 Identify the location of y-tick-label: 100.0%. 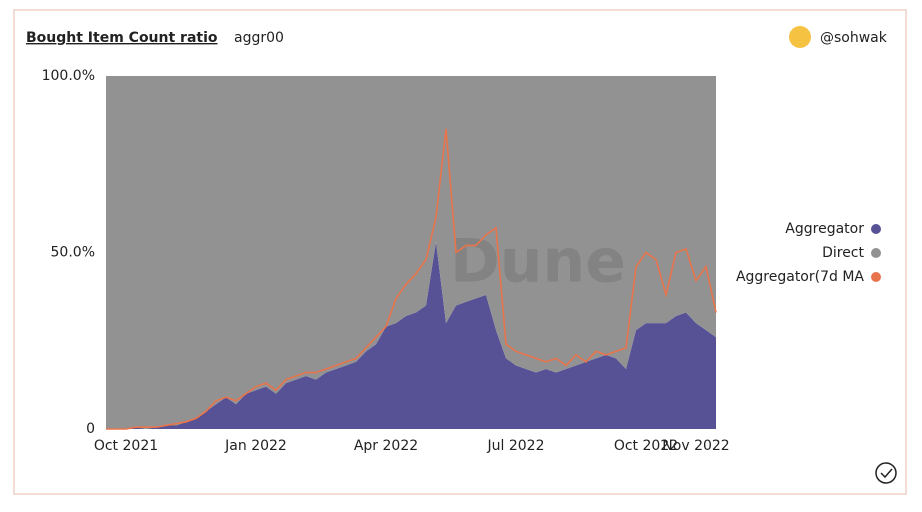
(68, 76).